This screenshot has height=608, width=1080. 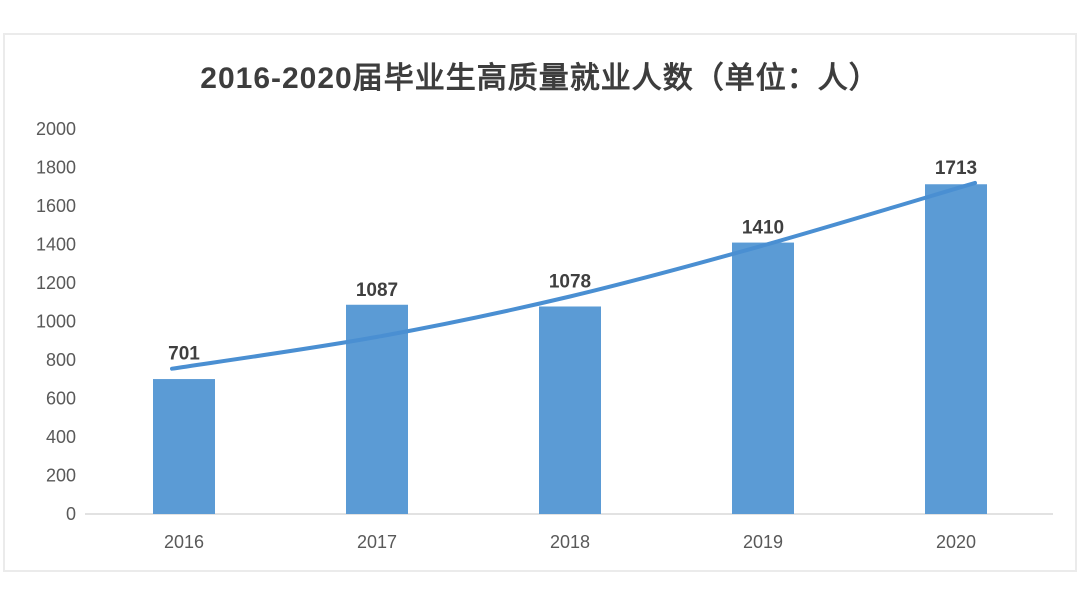 What do you see at coordinates (56, 322) in the screenshot?
I see `y-tick-label-1000: 1000` at bounding box center [56, 322].